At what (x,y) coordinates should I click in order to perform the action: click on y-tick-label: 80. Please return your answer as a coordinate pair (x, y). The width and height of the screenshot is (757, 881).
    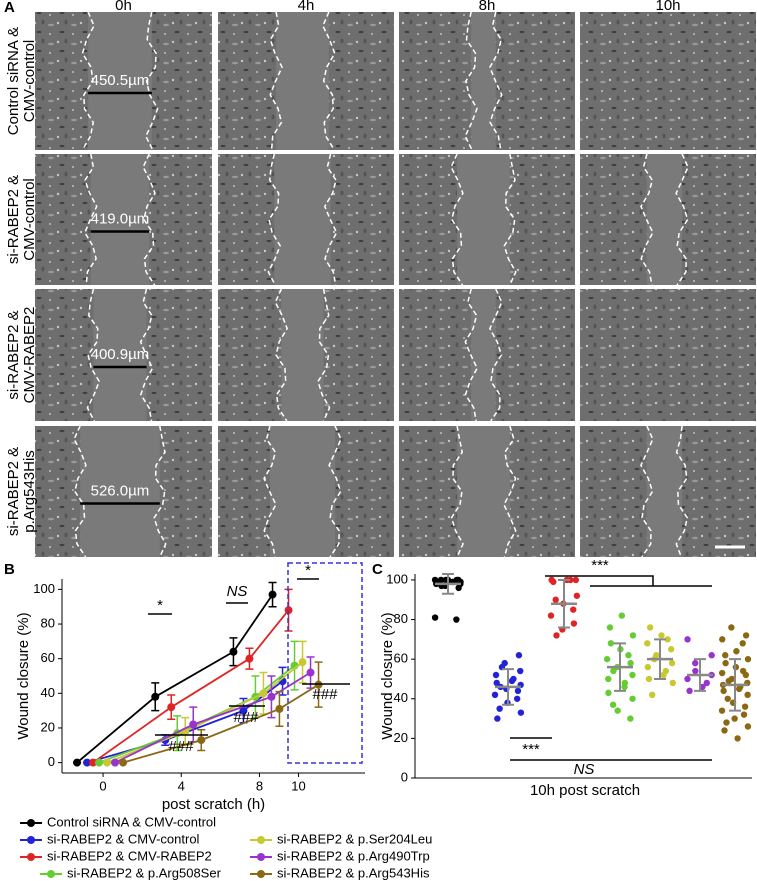
    Looking at the image, I should click on (48, 622).